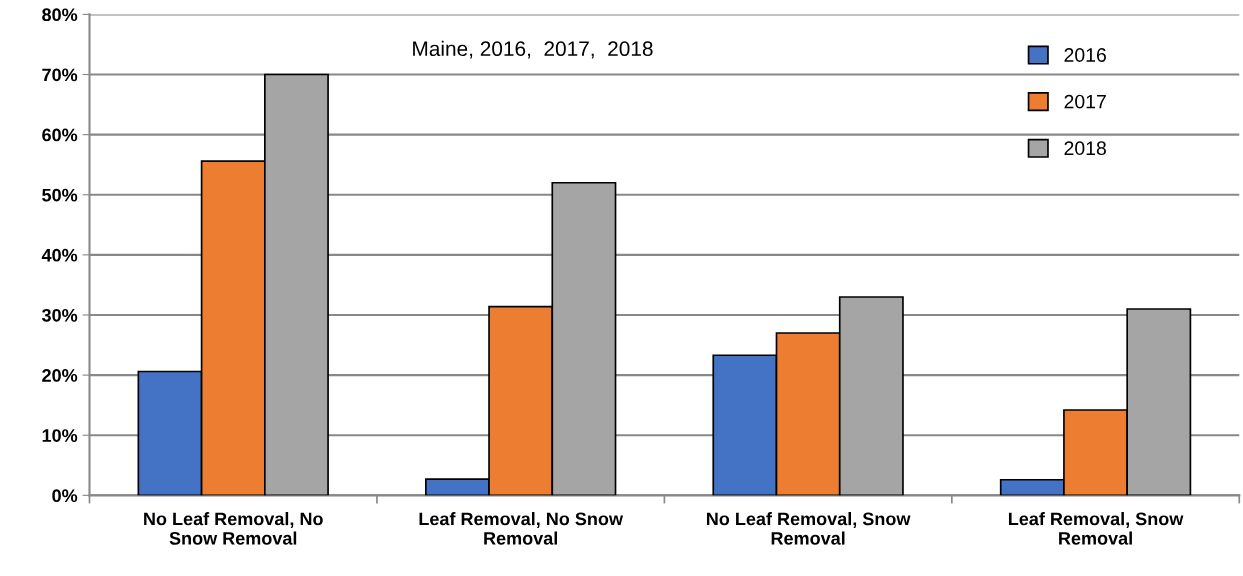 The image size is (1243, 576). I want to click on y-tick-label: 10%, so click(60, 435).